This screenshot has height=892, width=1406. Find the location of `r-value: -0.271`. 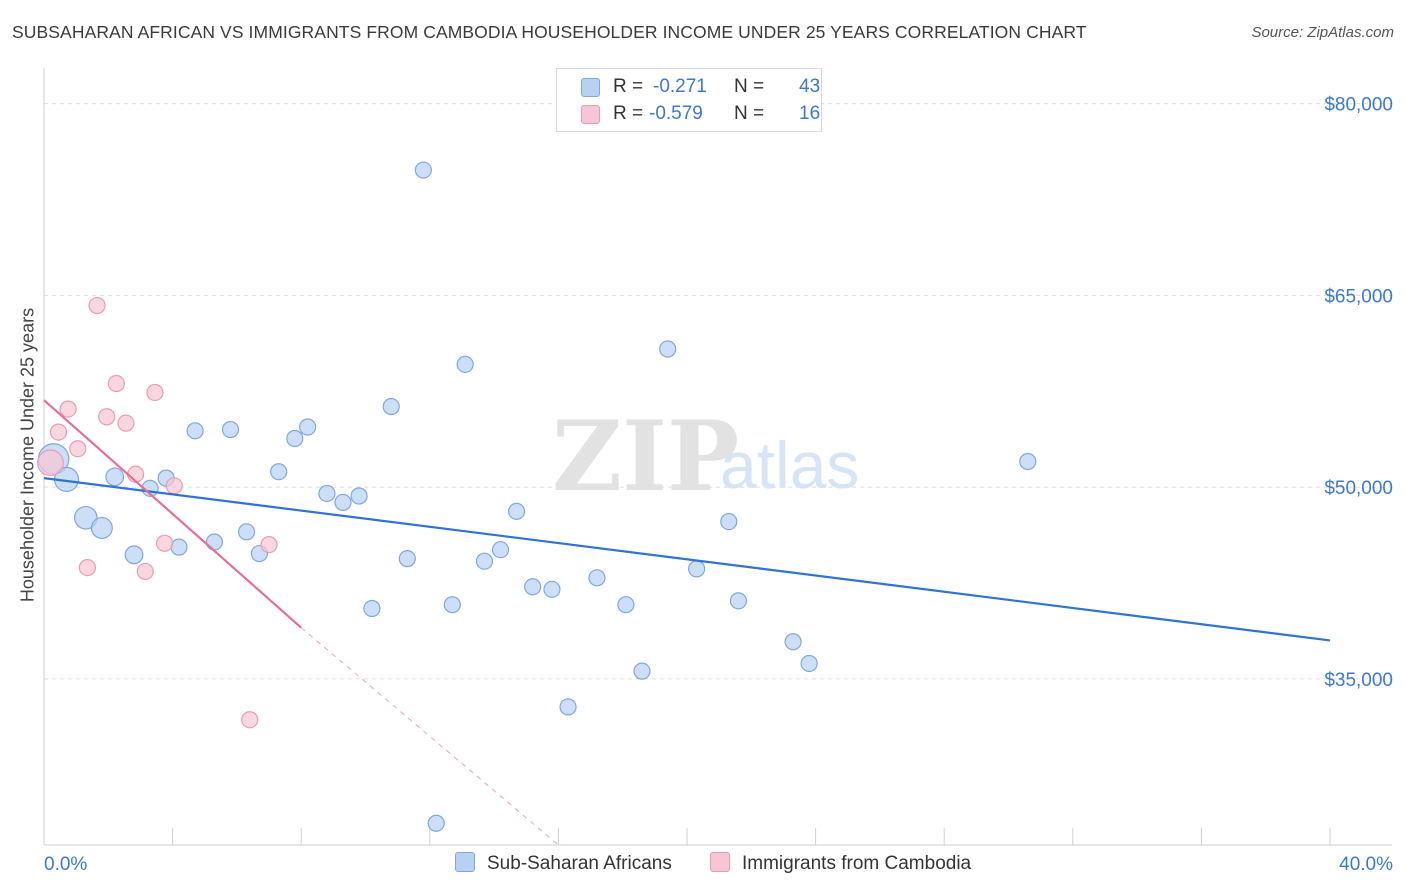

r-value: -0.271 is located at coordinates (680, 86).